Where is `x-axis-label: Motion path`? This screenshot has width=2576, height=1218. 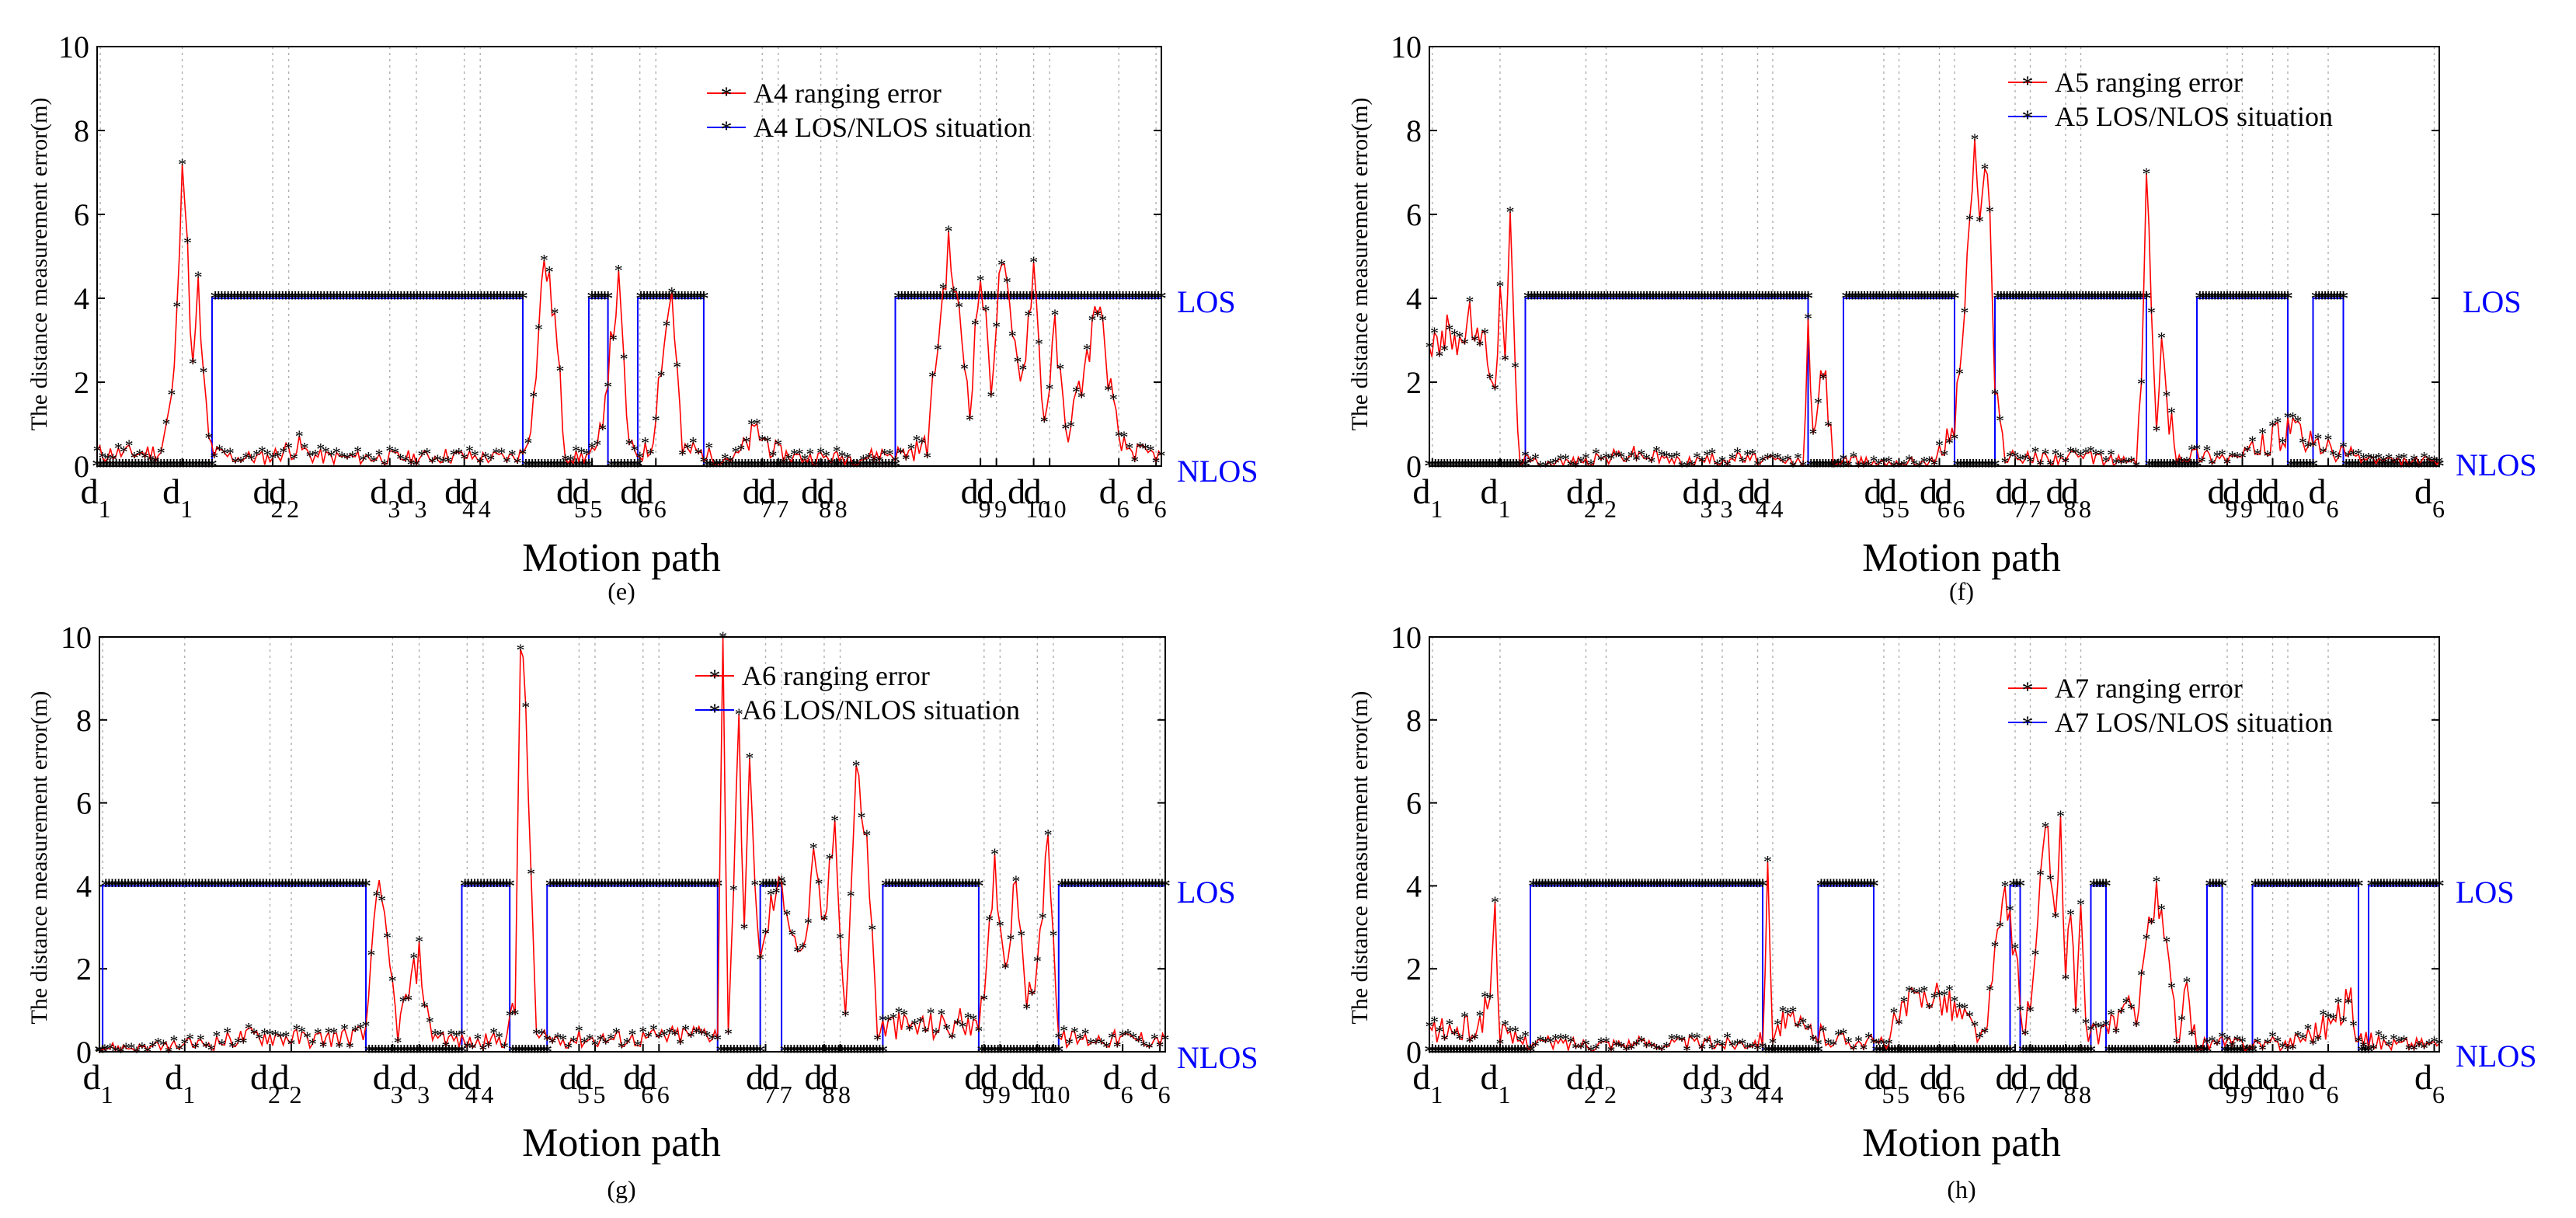
x-axis-label: Motion path is located at coordinates (621, 1143).